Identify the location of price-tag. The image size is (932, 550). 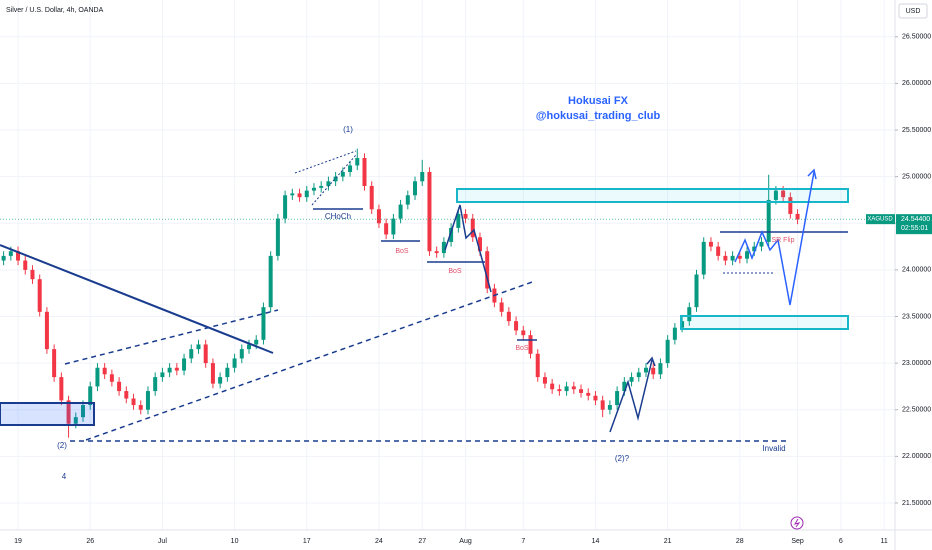
(914, 224).